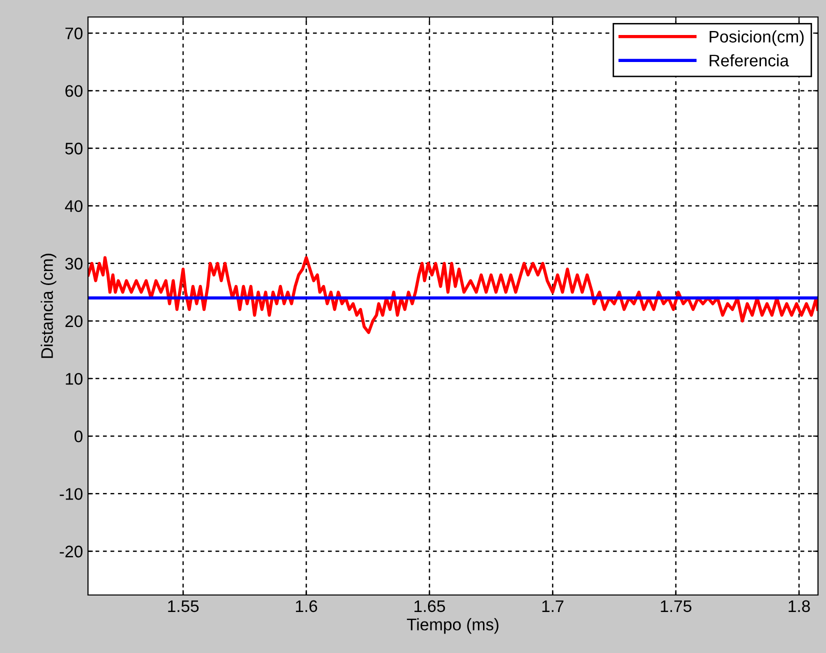 Image resolution: width=826 pixels, height=653 pixels. I want to click on y-tick-label: 0, so click(78, 436).